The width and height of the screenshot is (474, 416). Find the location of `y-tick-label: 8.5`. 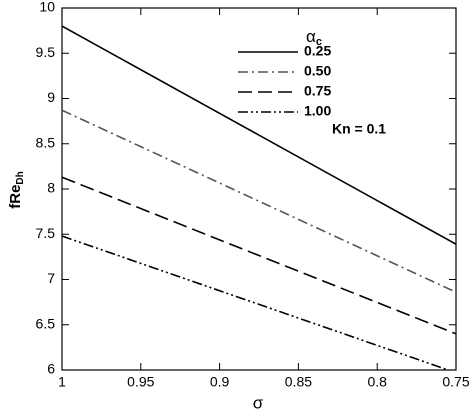

y-tick-label: 8.5 is located at coordinates (46, 142).